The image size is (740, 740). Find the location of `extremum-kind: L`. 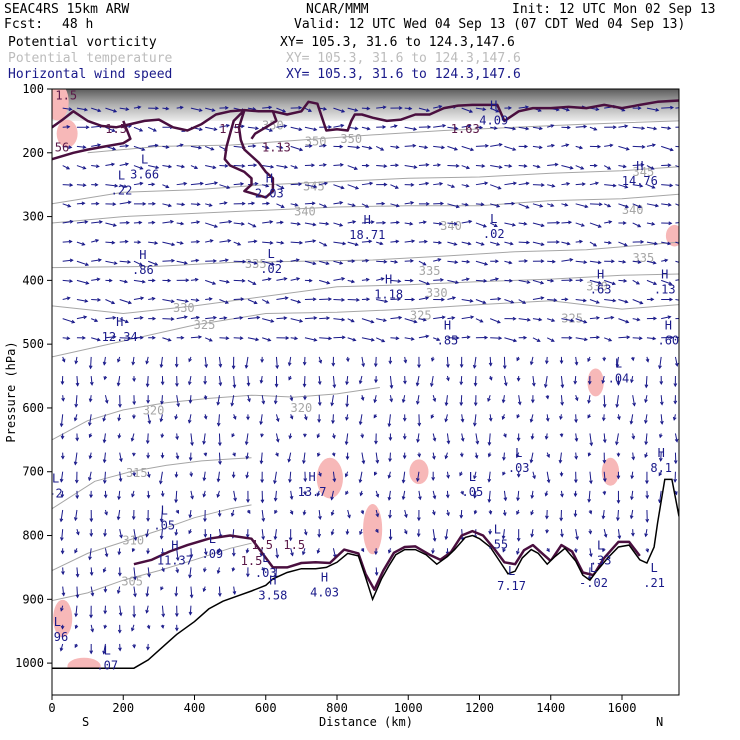

extremum-kind: L is located at coordinates (618, 364).